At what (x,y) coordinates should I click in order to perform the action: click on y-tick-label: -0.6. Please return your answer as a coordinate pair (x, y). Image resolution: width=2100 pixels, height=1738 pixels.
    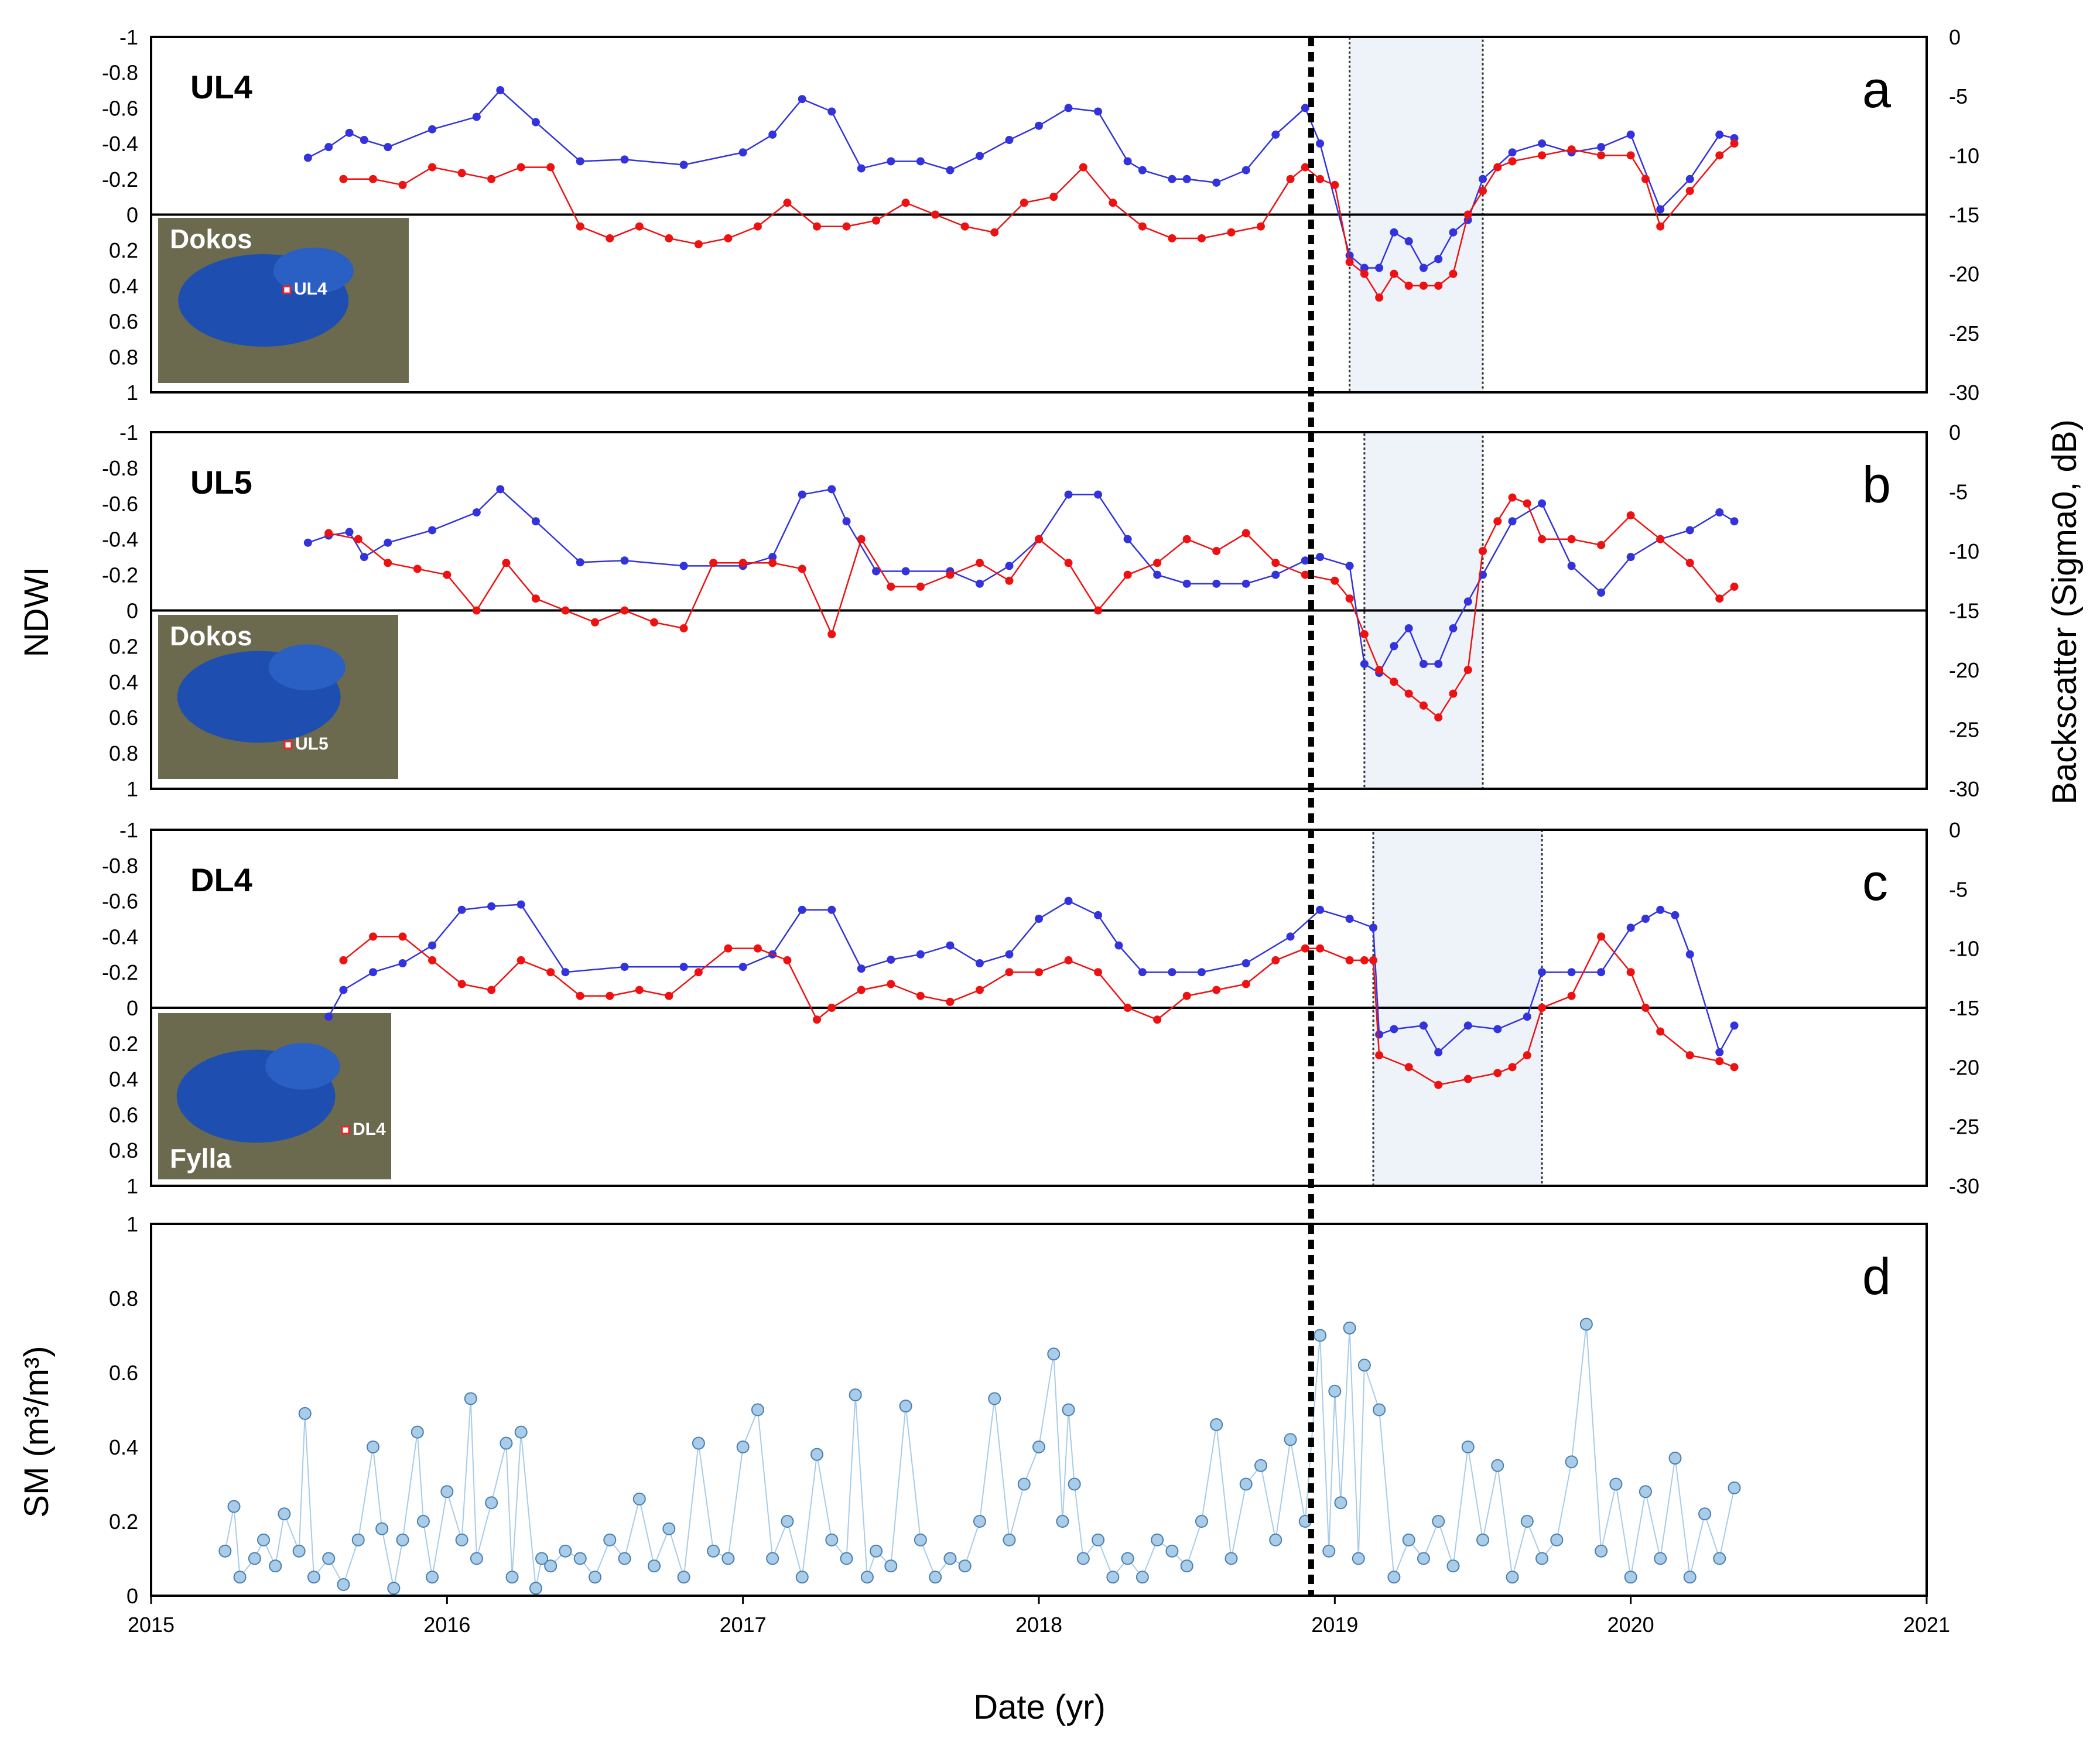
    Looking at the image, I should click on (120, 504).